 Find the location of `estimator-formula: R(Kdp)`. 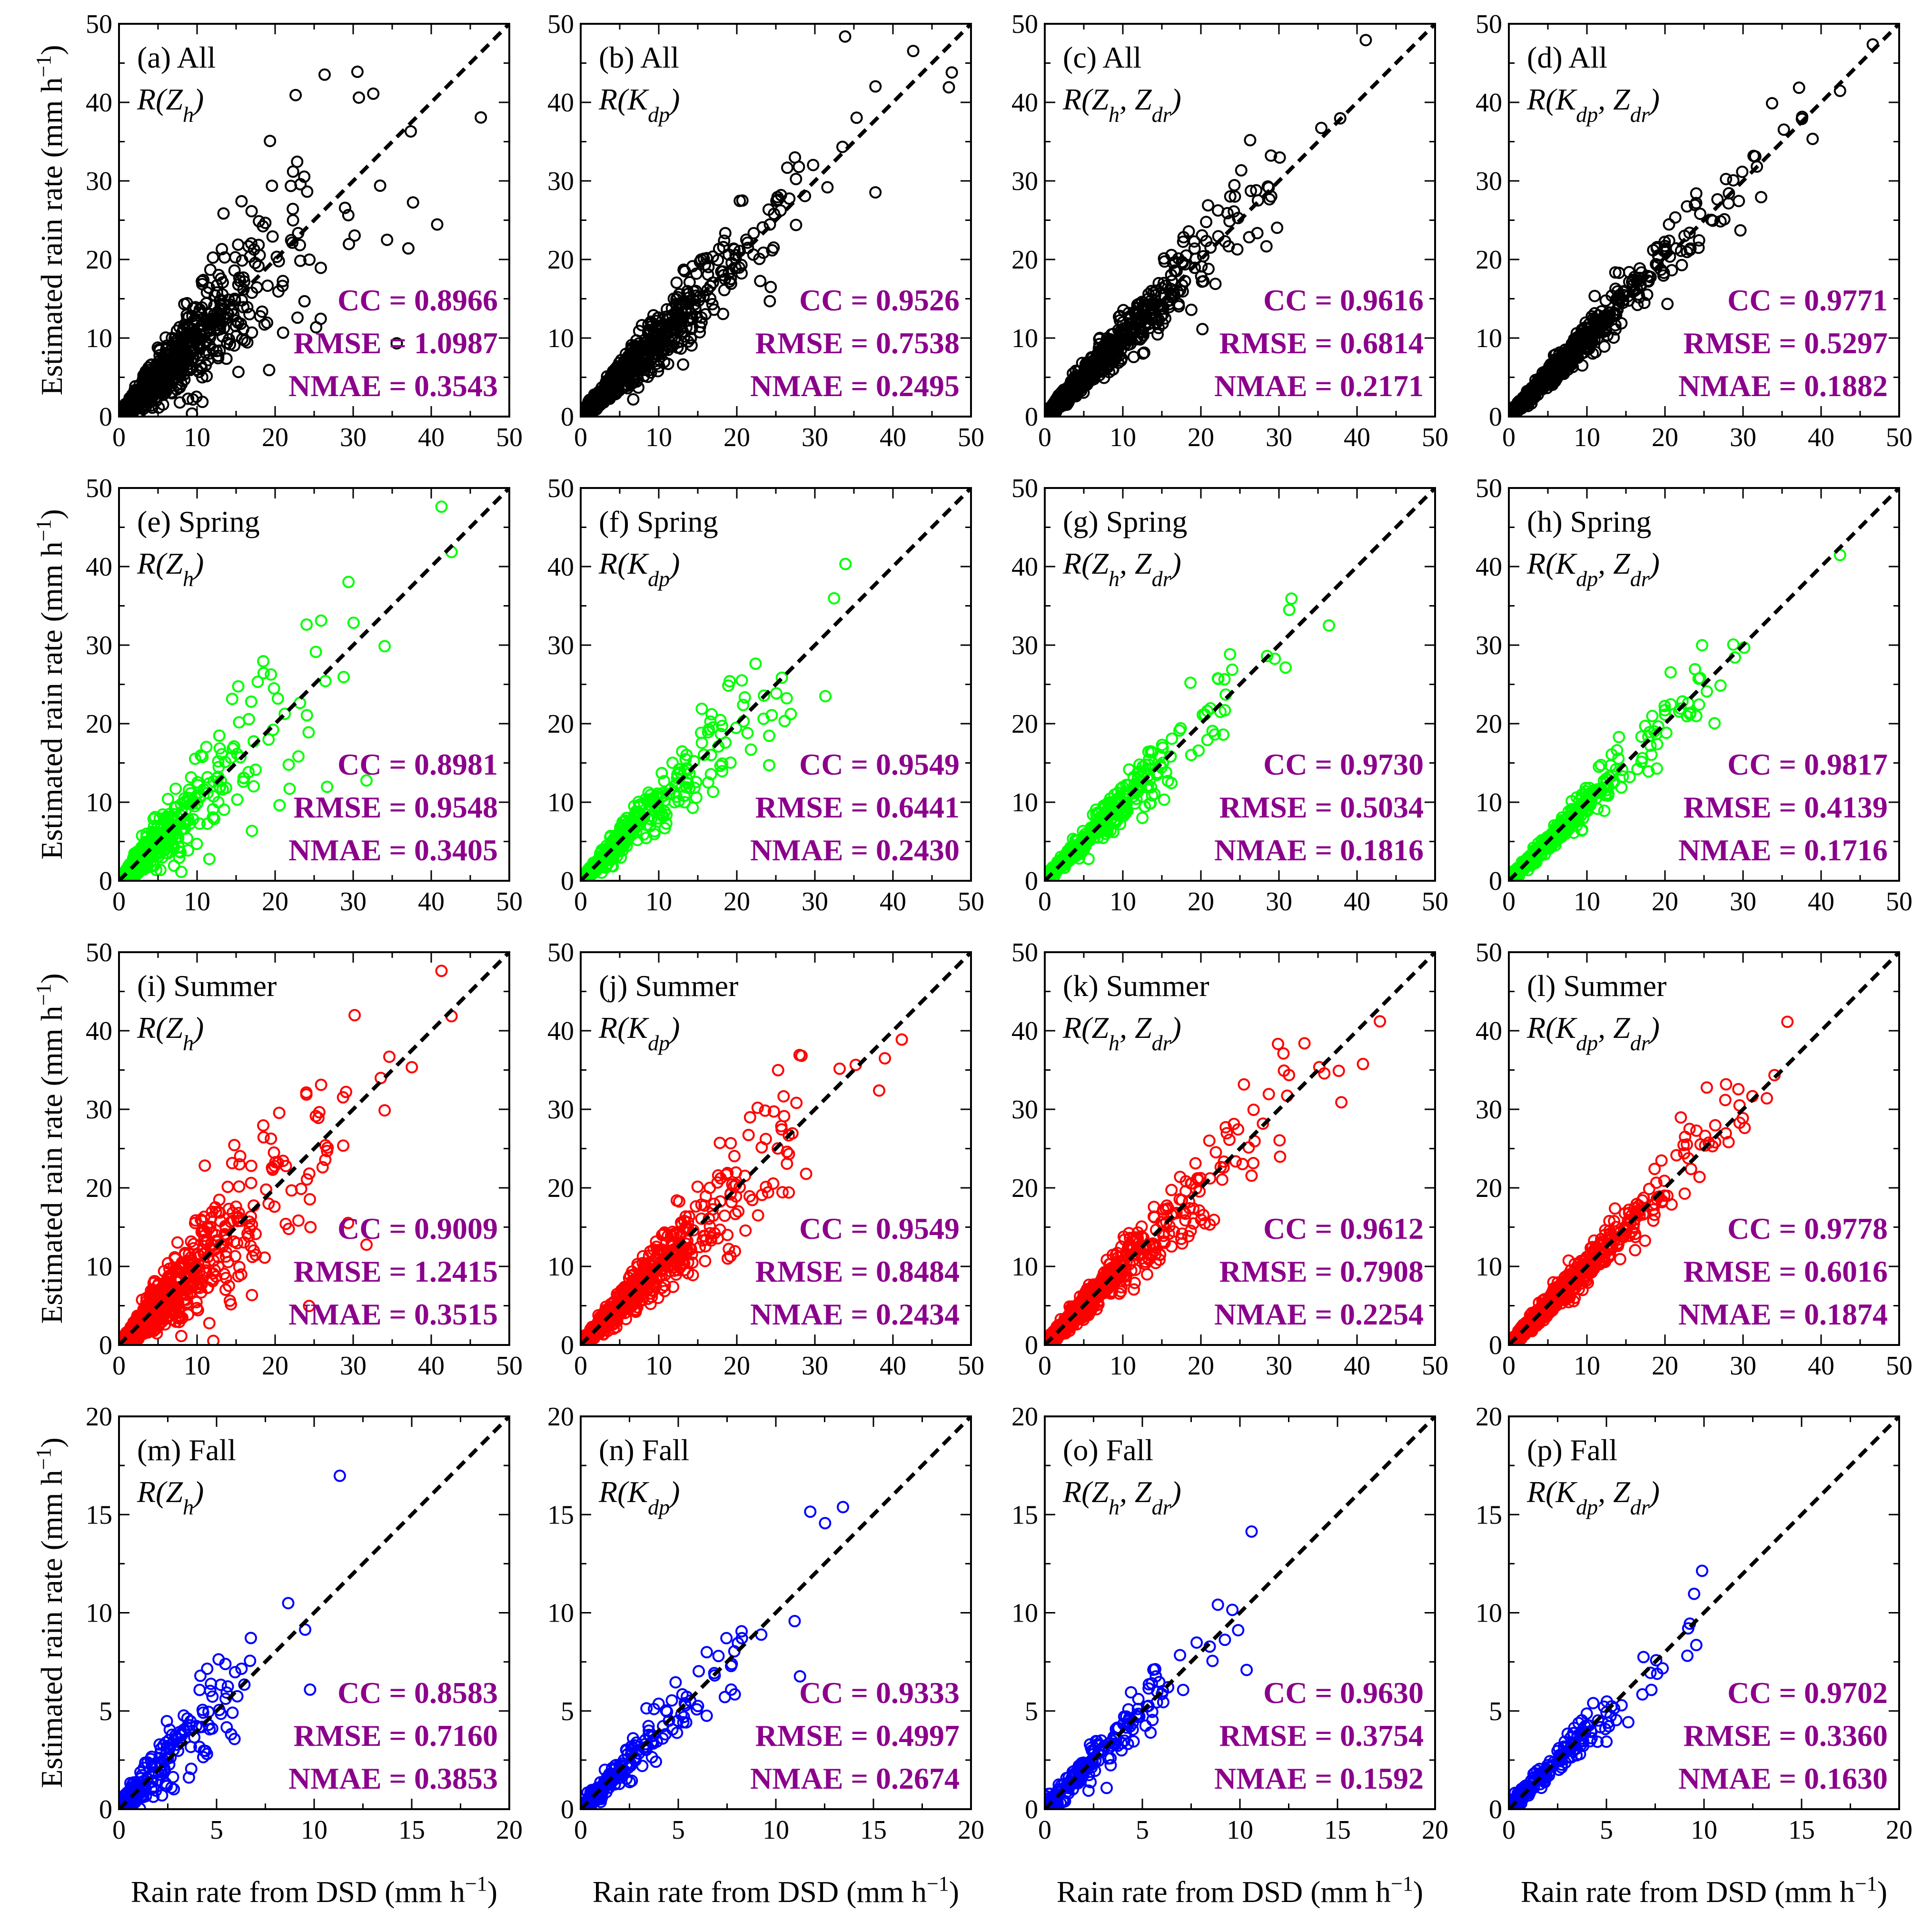

estimator-formula: R(Kdp) is located at coordinates (639, 104).